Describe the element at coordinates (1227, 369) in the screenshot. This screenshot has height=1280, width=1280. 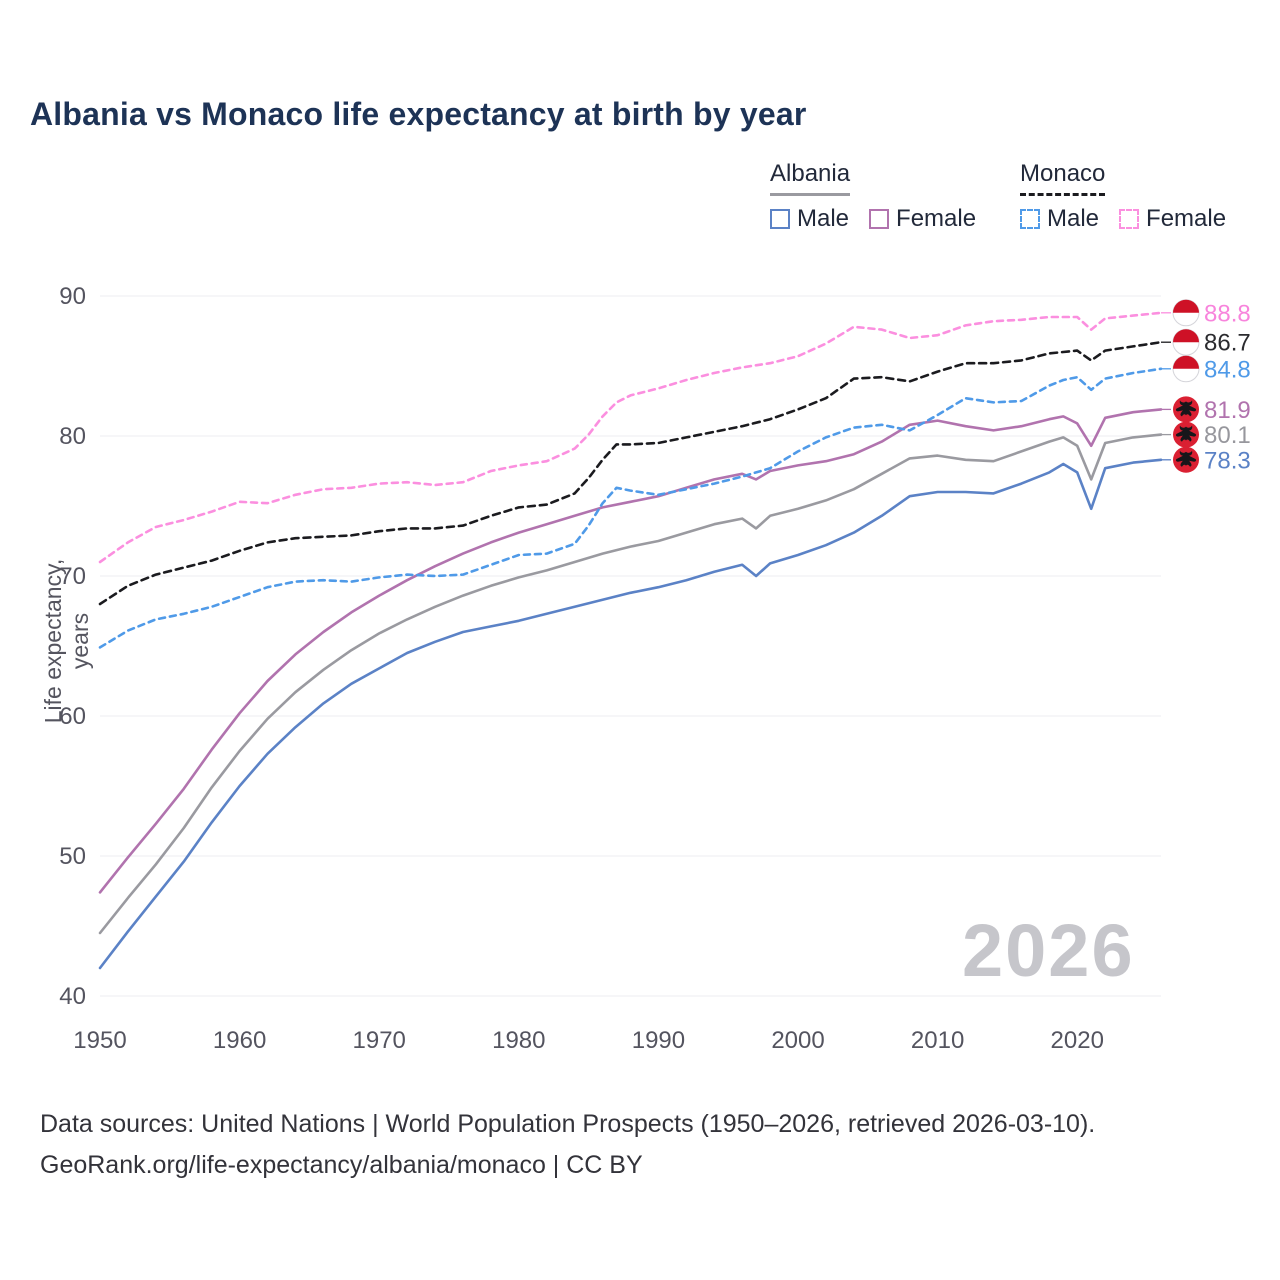
I see `end-value-label: 84.8` at that location.